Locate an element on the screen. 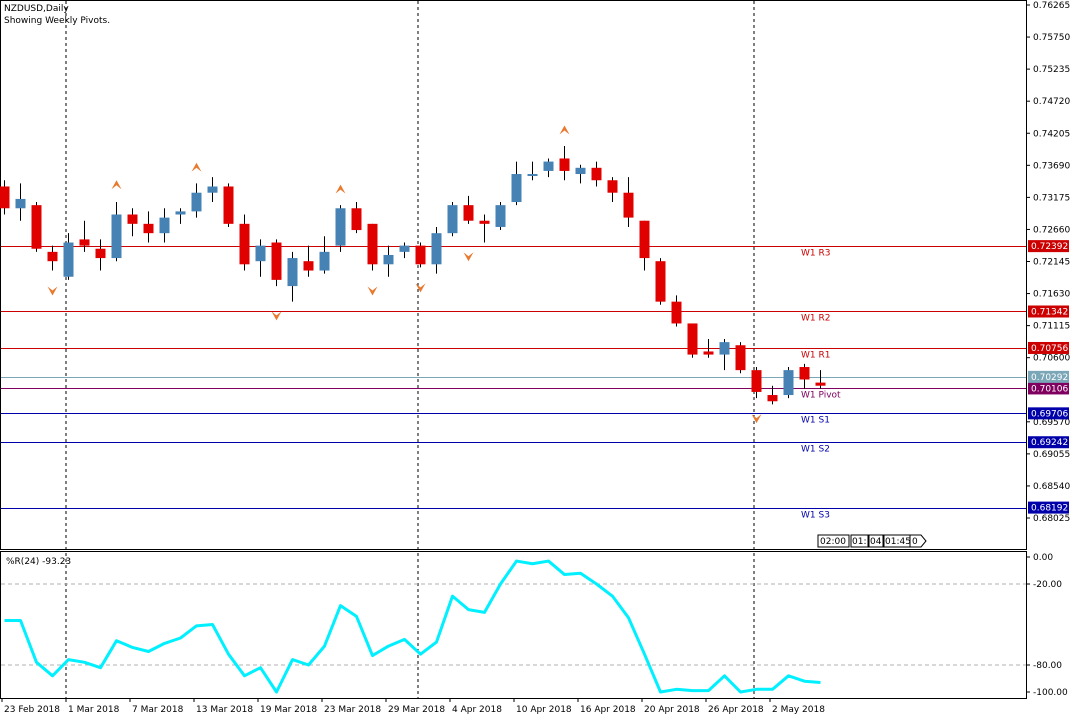 The width and height of the screenshot is (1080, 720). price-tag-label: 0.69242 is located at coordinates (1049, 443).